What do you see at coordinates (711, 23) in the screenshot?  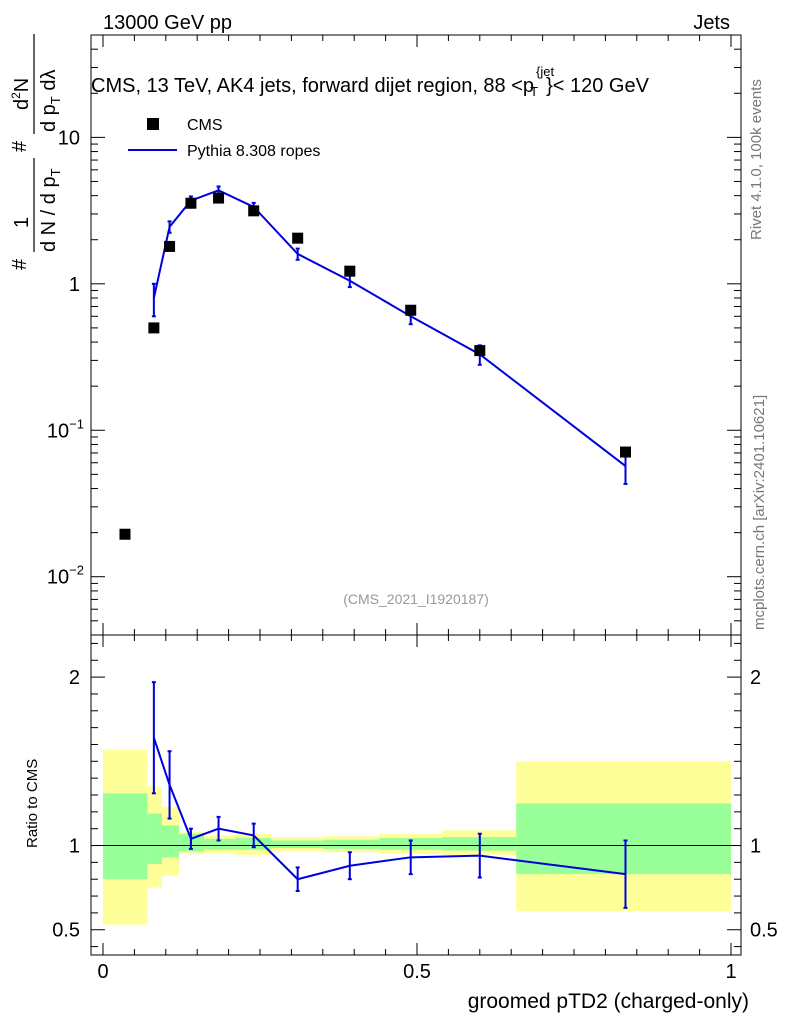 I see `category-label: Jets` at bounding box center [711, 23].